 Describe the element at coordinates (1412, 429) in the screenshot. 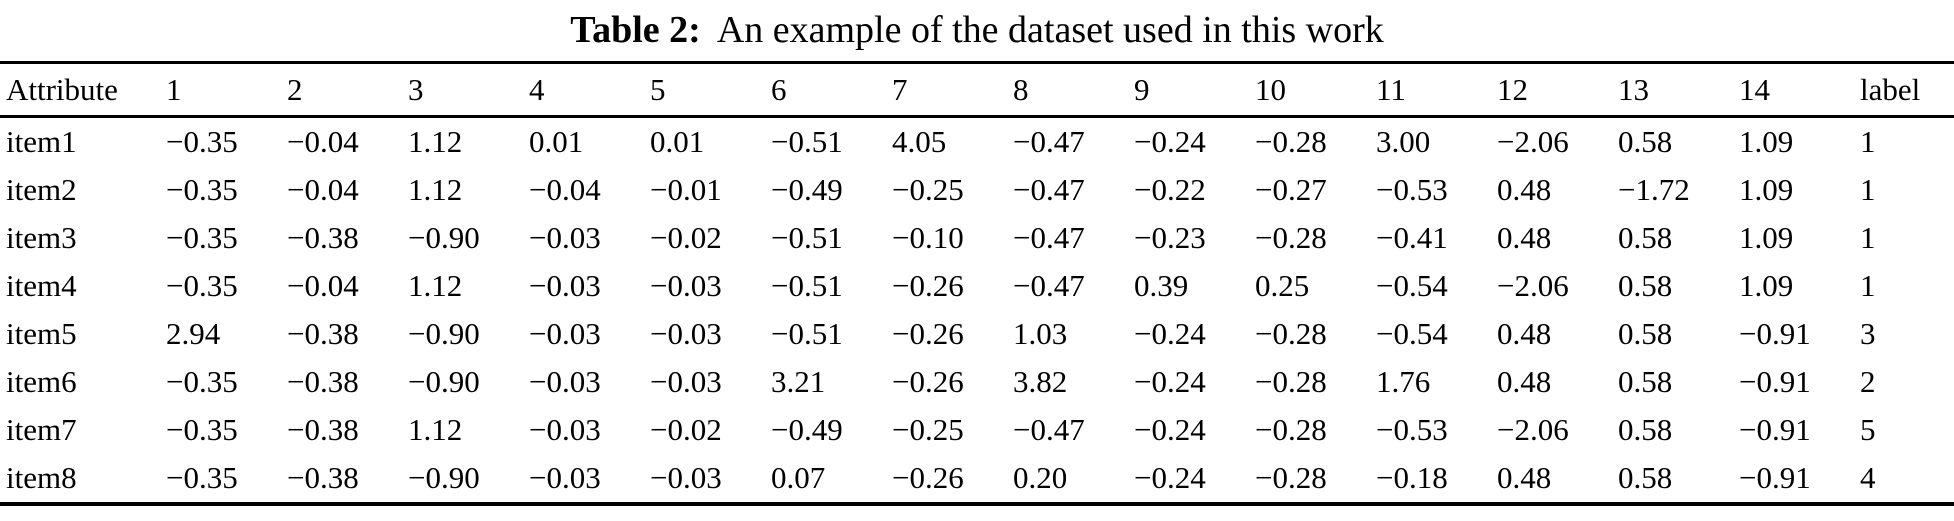

I see `cell-value: −0.53` at that location.